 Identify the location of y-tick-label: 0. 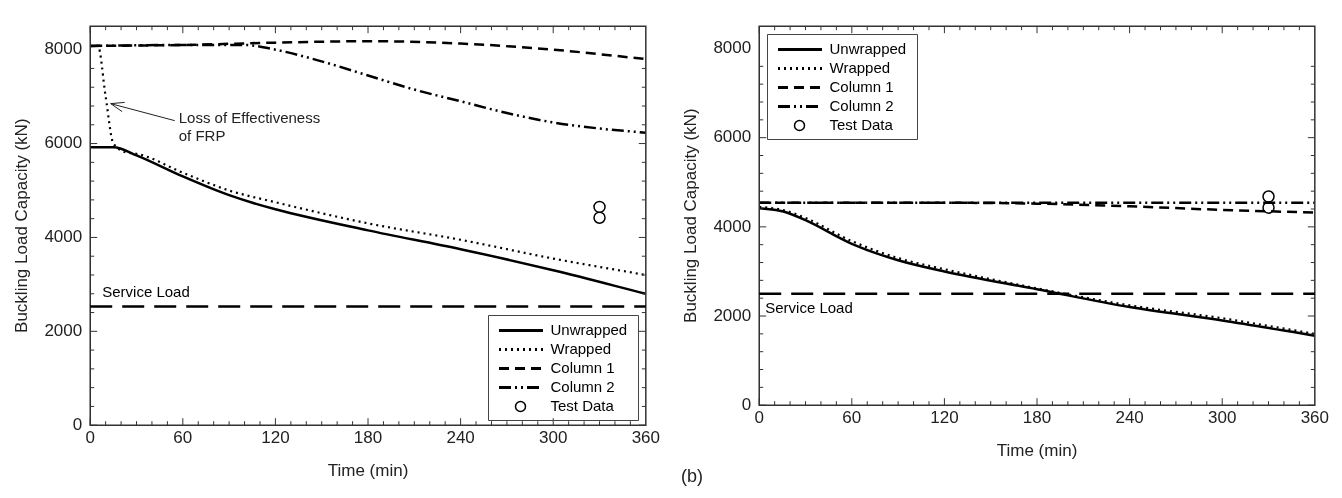
(746, 404).